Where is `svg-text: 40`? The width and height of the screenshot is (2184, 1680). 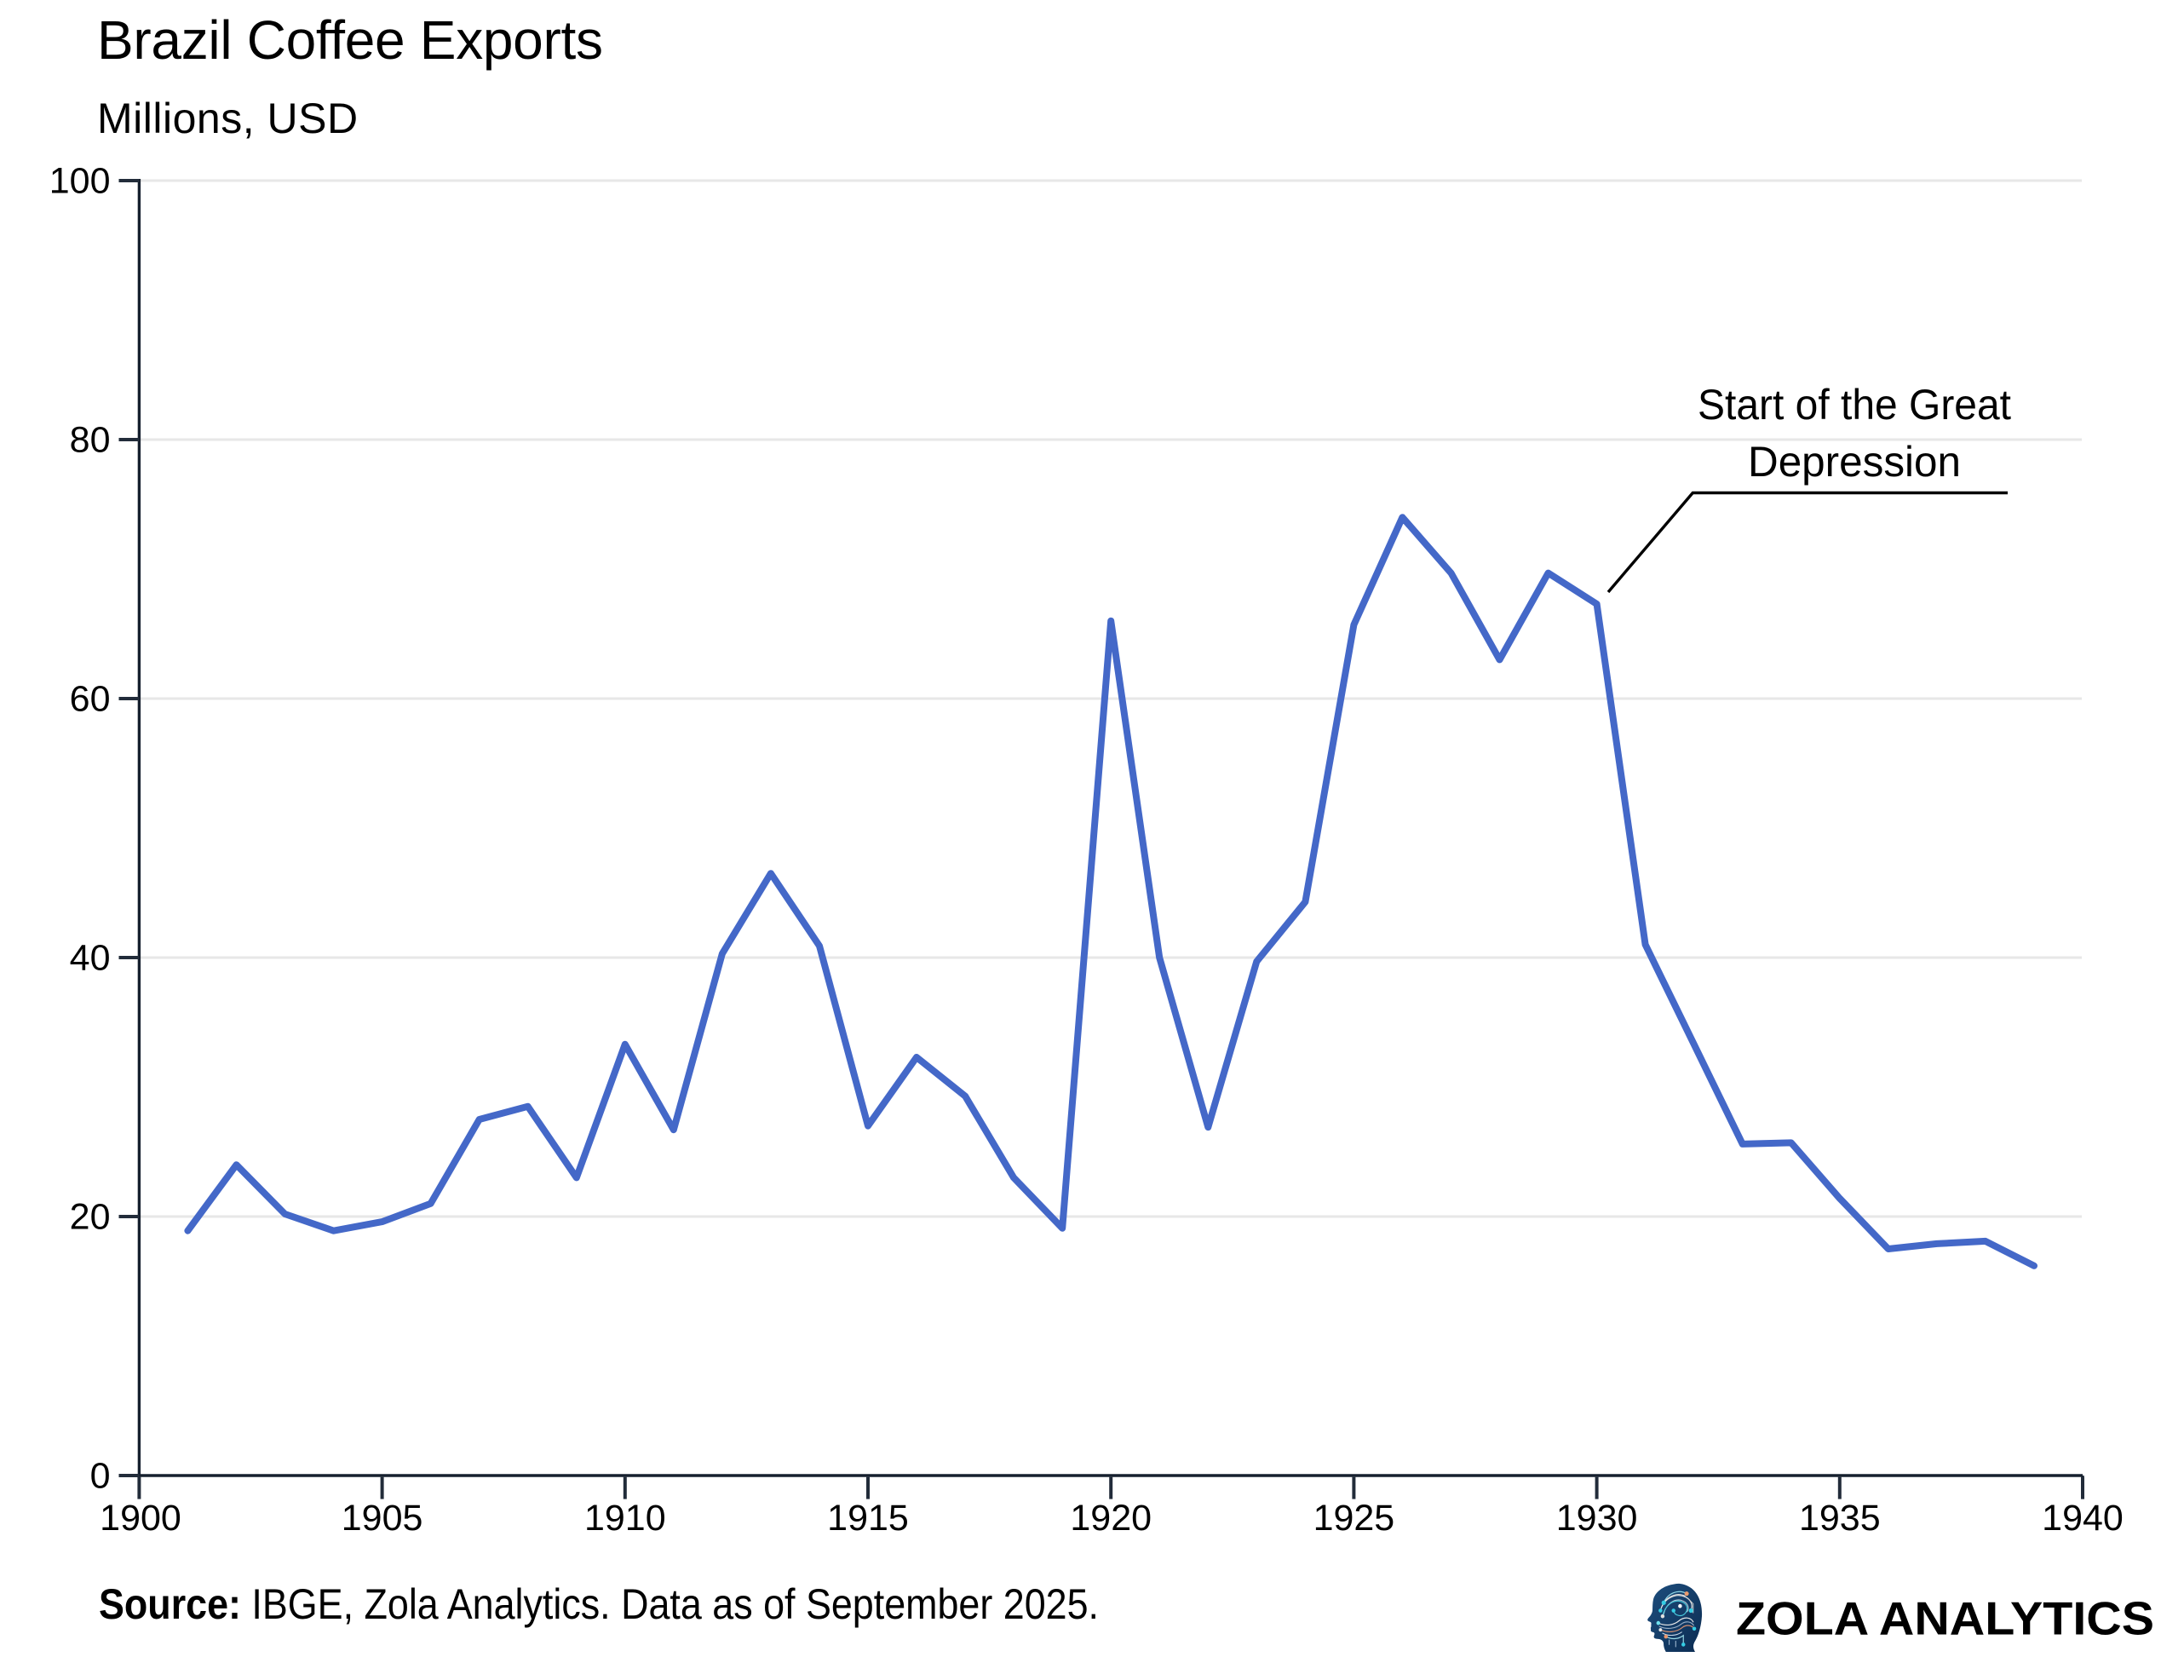
svg-text: 40 is located at coordinates (90, 957).